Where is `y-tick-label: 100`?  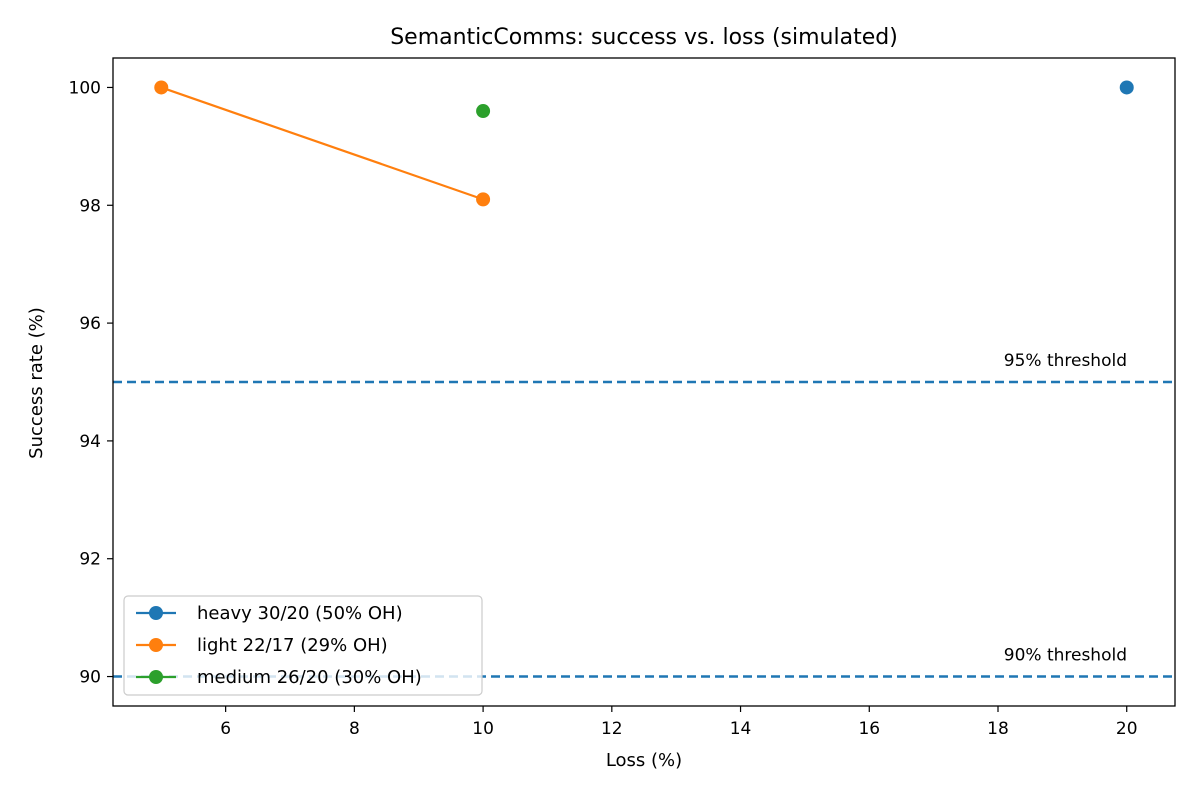 y-tick-label: 100 is located at coordinates (85, 88).